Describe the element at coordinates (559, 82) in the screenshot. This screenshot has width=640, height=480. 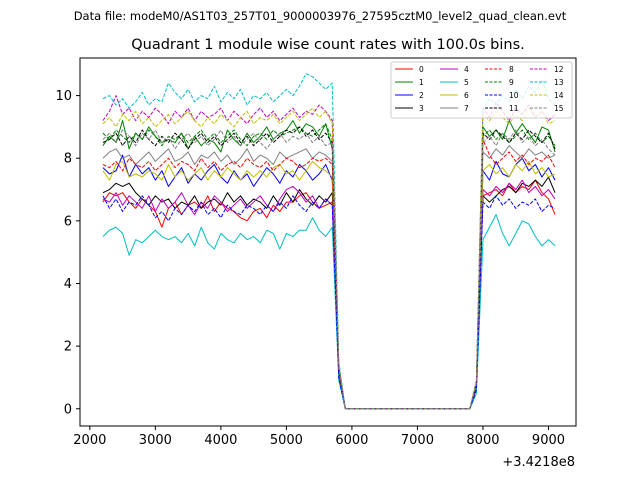
I see `legend-label-13: 13` at that location.